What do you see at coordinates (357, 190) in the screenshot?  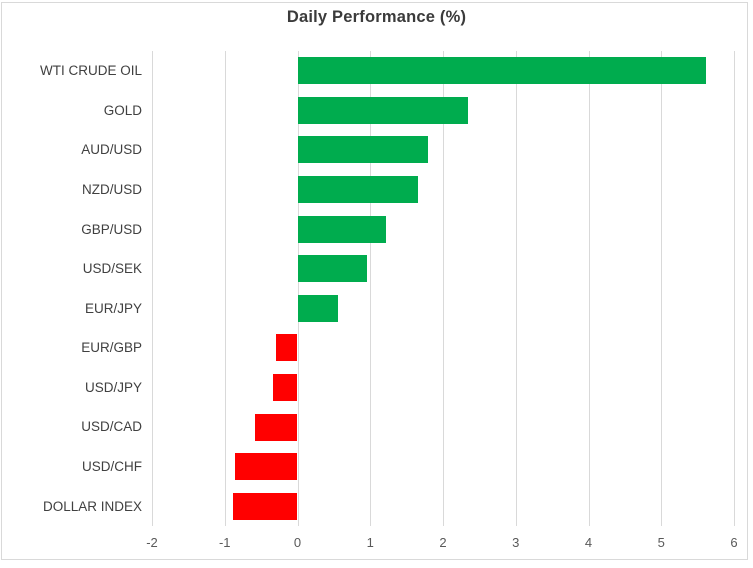 I see `bar-nzd-usd` at bounding box center [357, 190].